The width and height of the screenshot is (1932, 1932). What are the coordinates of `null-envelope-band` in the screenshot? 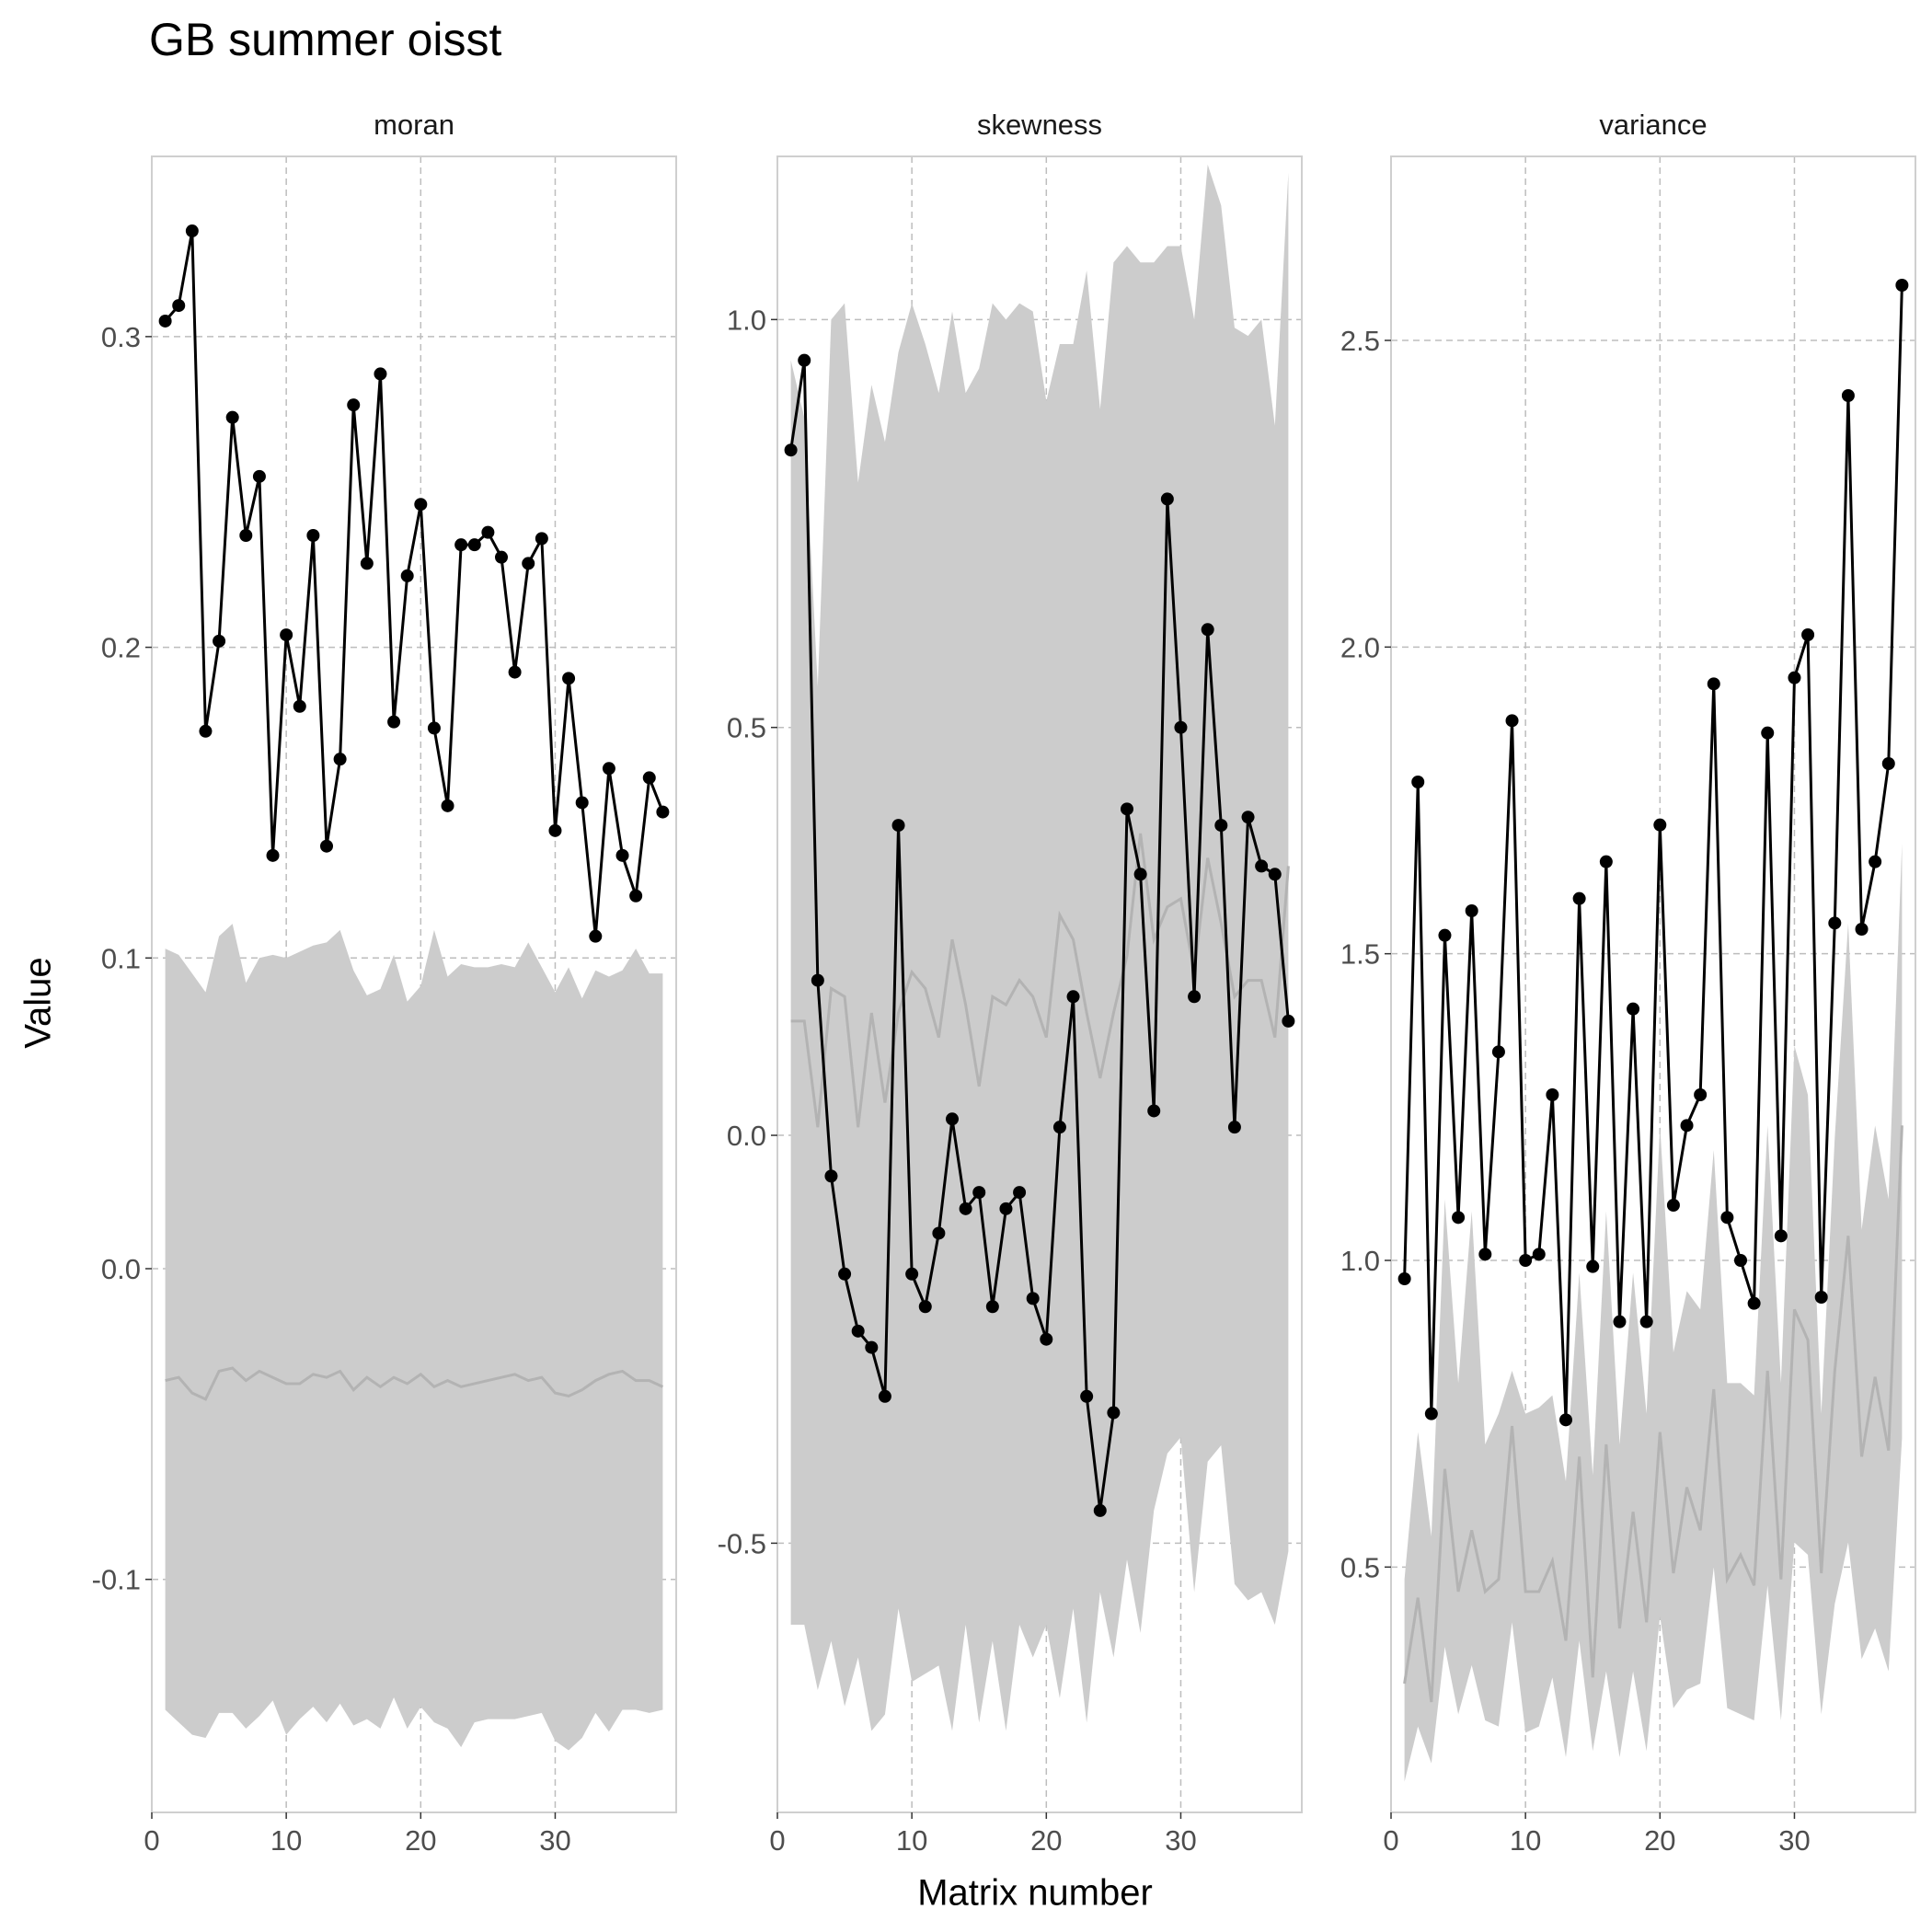 It's located at (1653, 1312).